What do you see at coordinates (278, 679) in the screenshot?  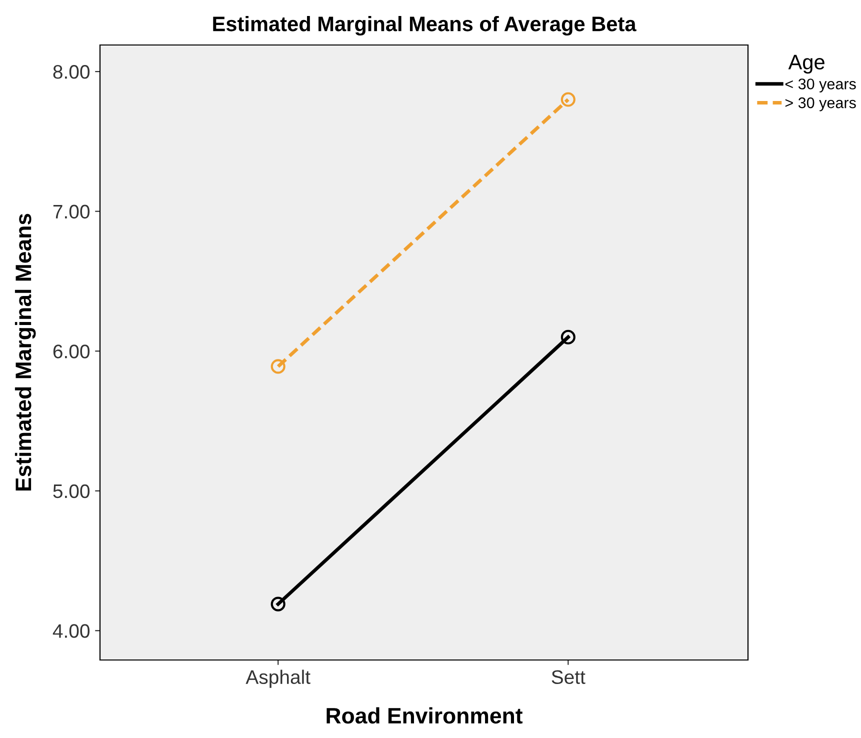 I see `x-tick-label: Asphalt` at bounding box center [278, 679].